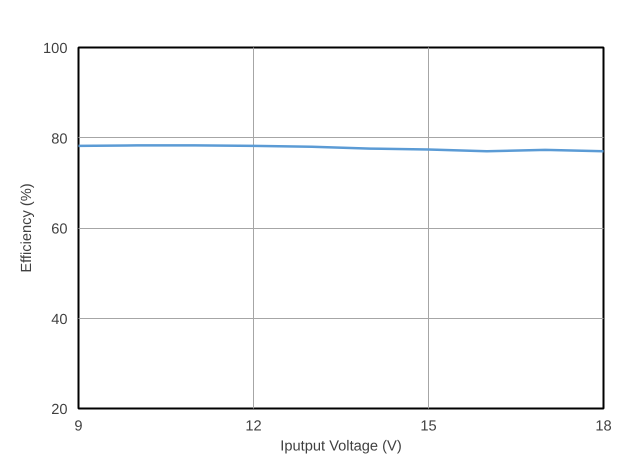  I want to click on y-tick-label: 100, so click(55, 49).